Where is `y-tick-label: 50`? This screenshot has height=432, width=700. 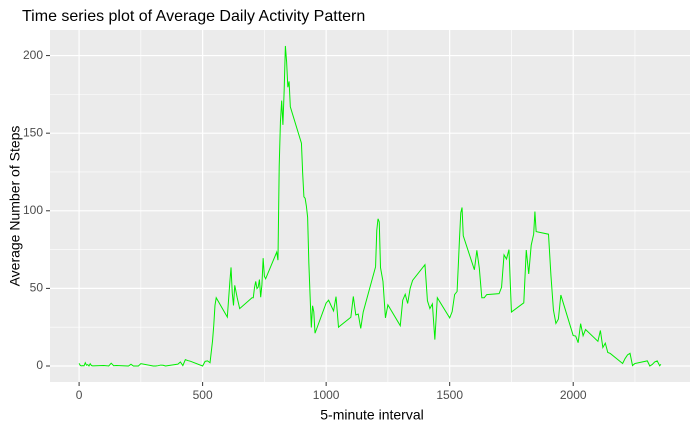 y-tick-label: 50 is located at coordinates (37, 288).